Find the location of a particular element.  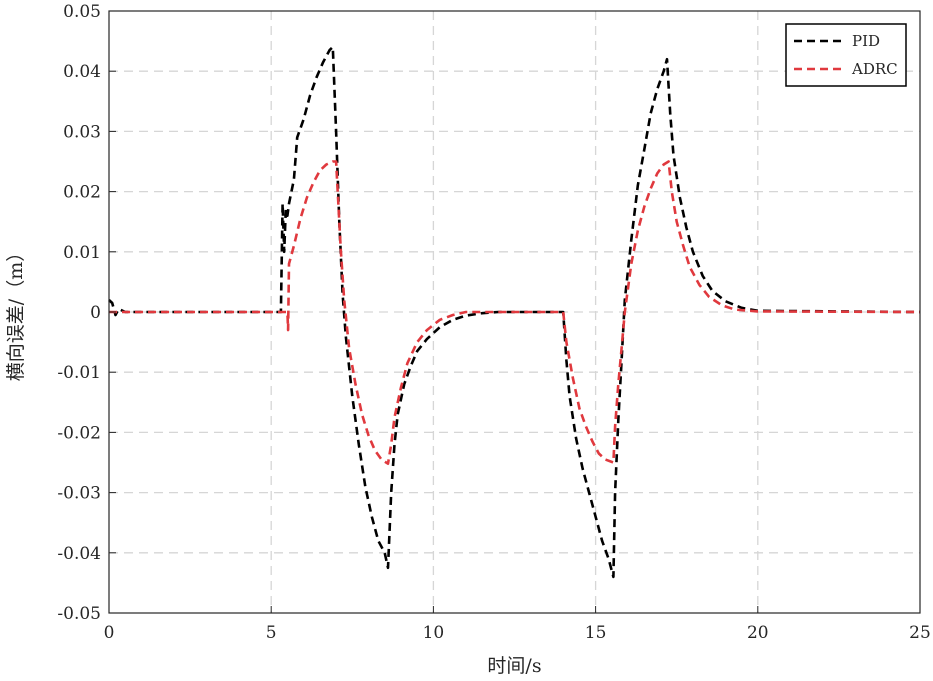

y-tick-label: 0.01 is located at coordinates (82, 253).